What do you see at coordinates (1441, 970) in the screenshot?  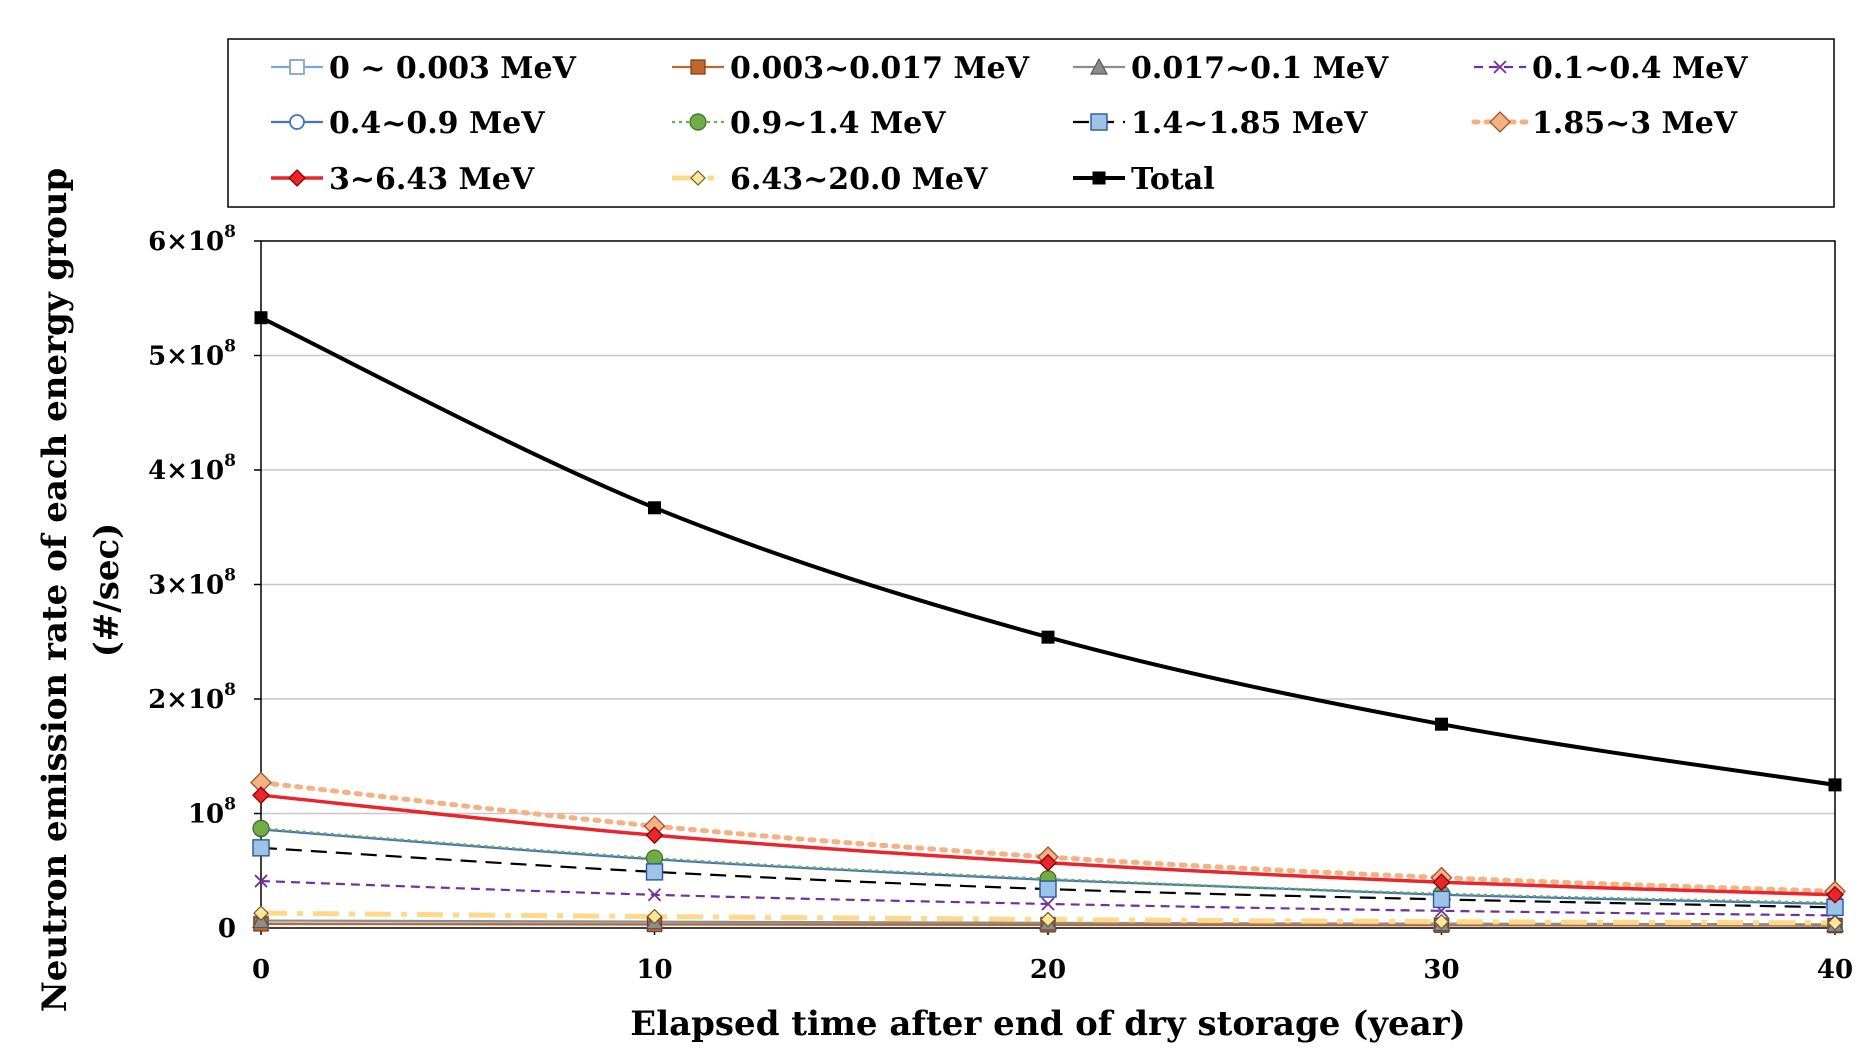 I see `x-tick-label: 30` at bounding box center [1441, 970].